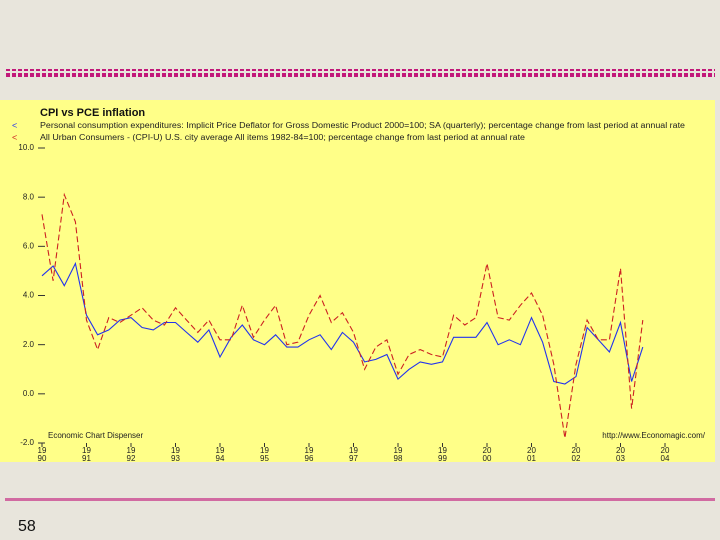  Describe the element at coordinates (398, 458) in the screenshot. I see `x-tick-label: 98` at that location.